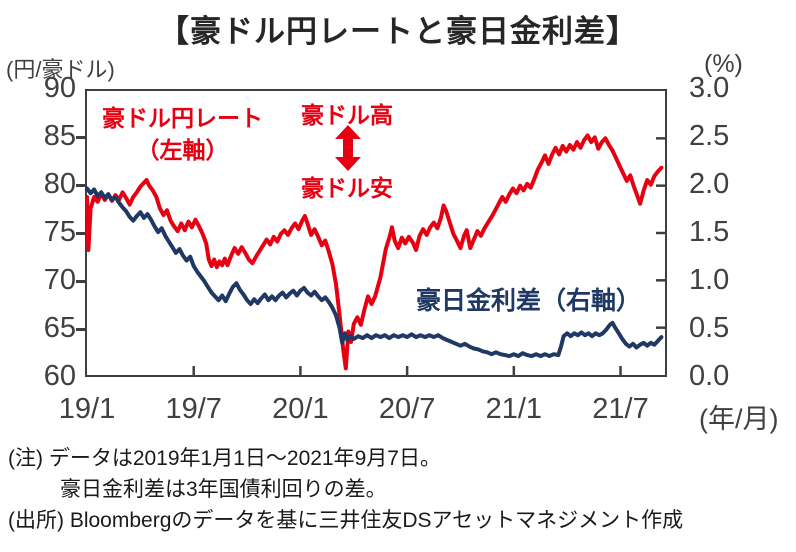 This screenshot has height=552, width=796. Describe the element at coordinates (60, 69) in the screenshot. I see `left-axis-unit-label: (円/豪ドル)` at that location.